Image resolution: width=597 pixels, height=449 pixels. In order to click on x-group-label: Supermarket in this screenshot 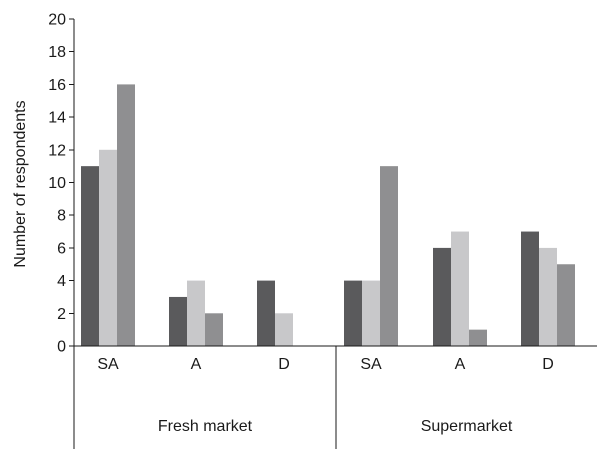, I will do `click(467, 426)`.